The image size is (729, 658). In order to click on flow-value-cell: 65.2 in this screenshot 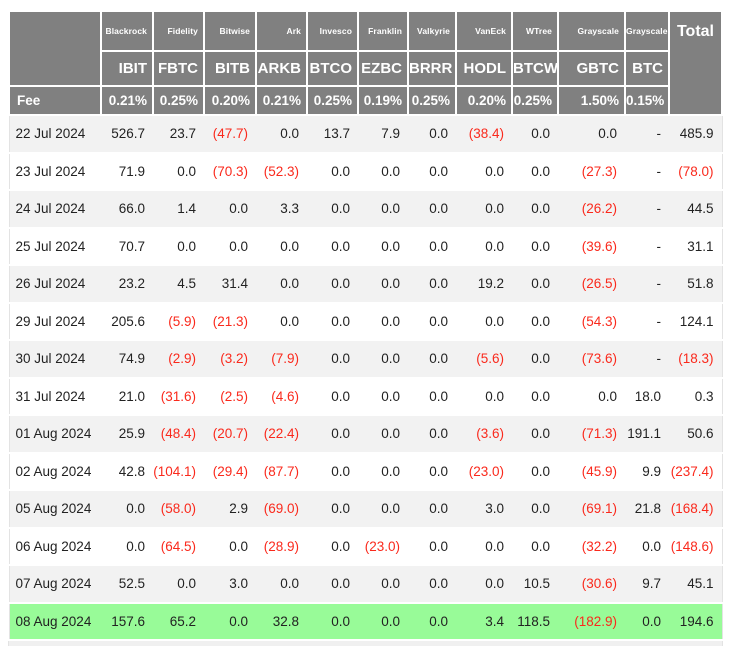, I will do `click(178, 620)`.